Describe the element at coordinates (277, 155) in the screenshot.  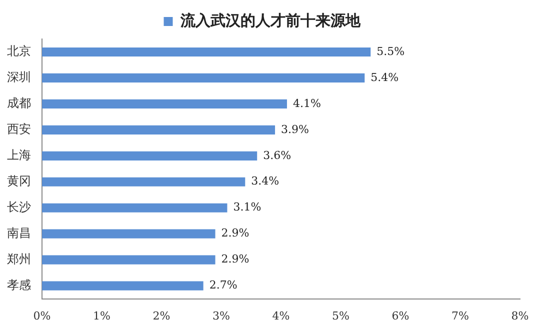
I see `data-label: 3.6%` at that location.